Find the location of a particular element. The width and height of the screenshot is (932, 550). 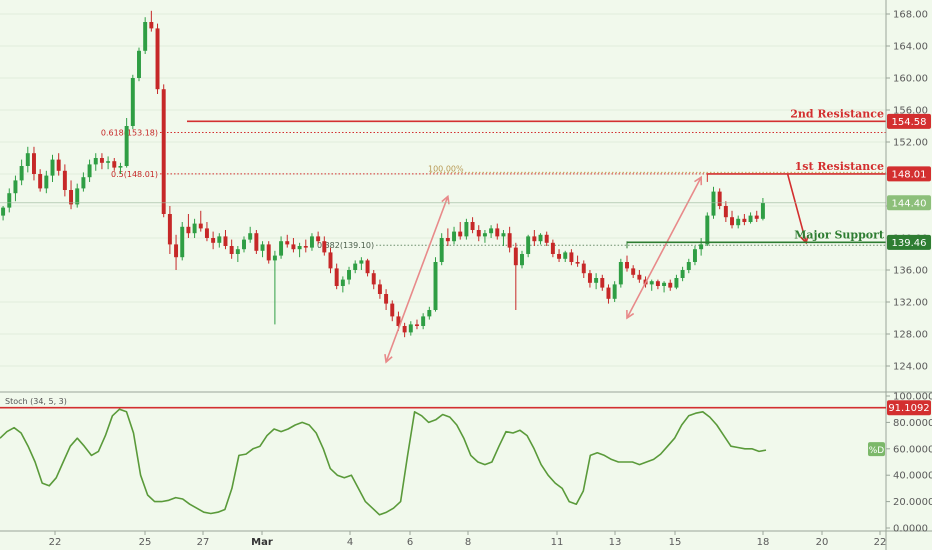

time-tick-label: 15 is located at coordinates (675, 542).